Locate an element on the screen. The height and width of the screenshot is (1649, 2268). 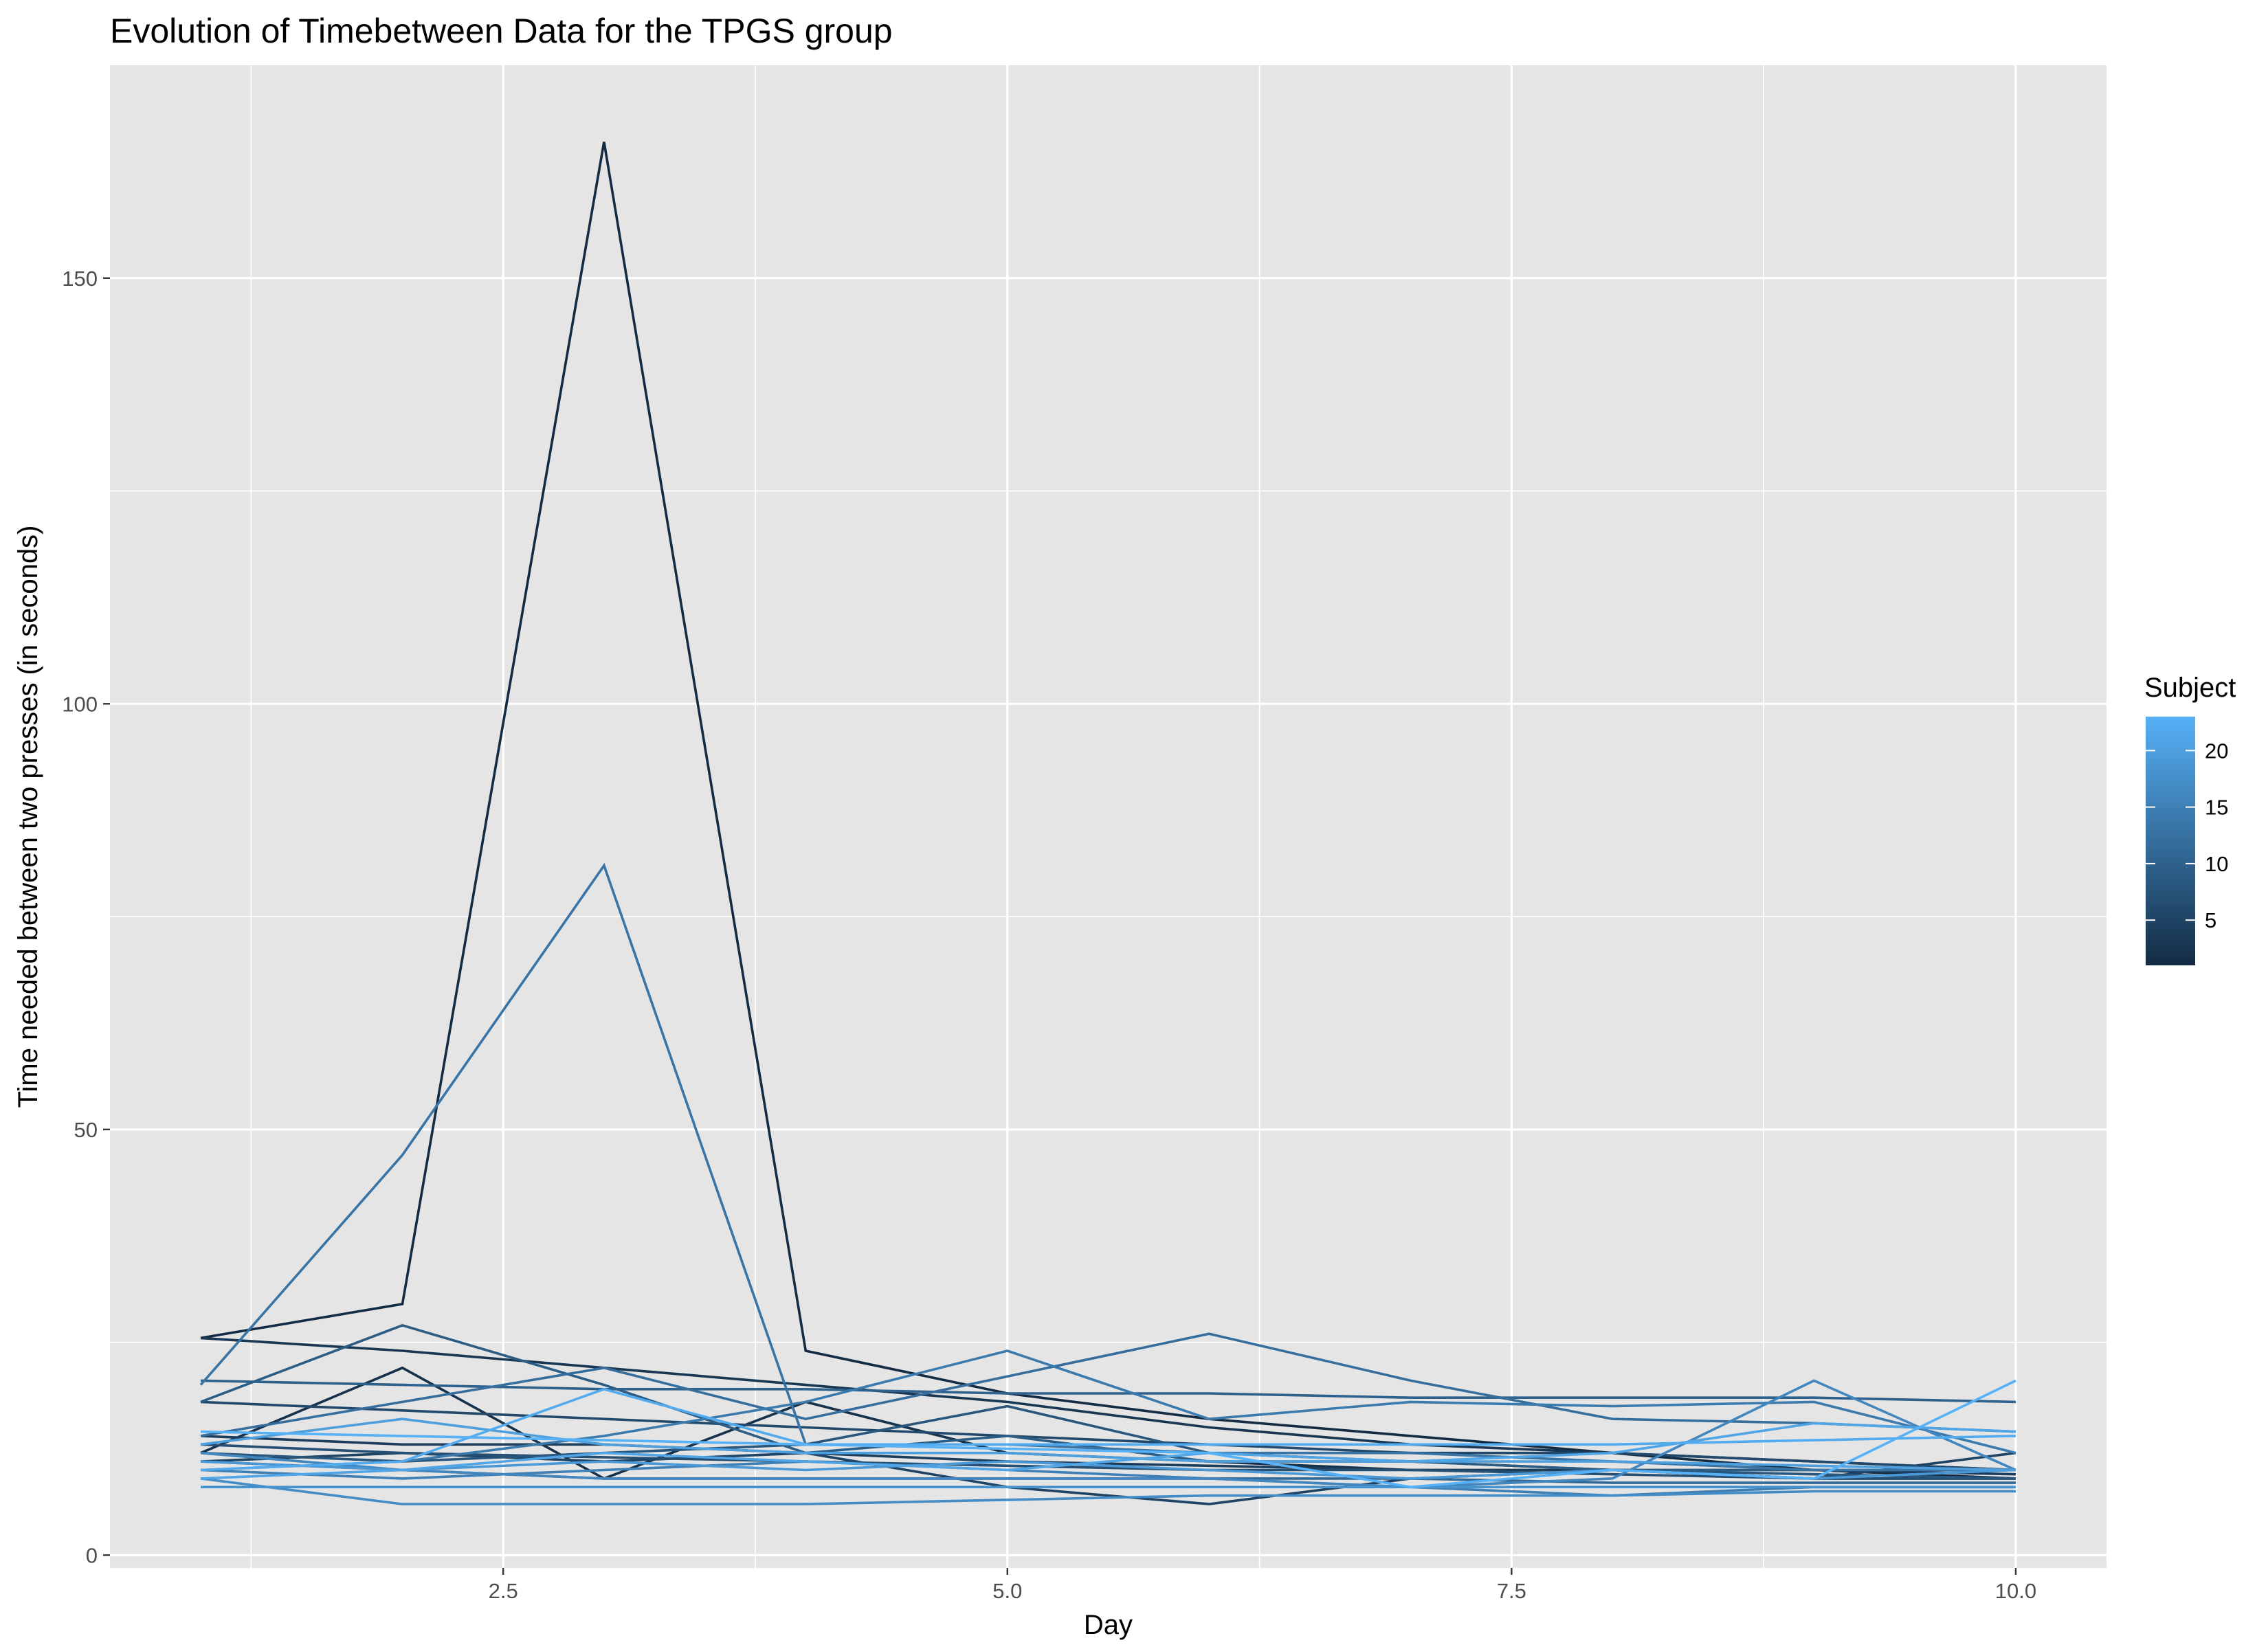
y-tick-label-0: 0 is located at coordinates (92, 1555).